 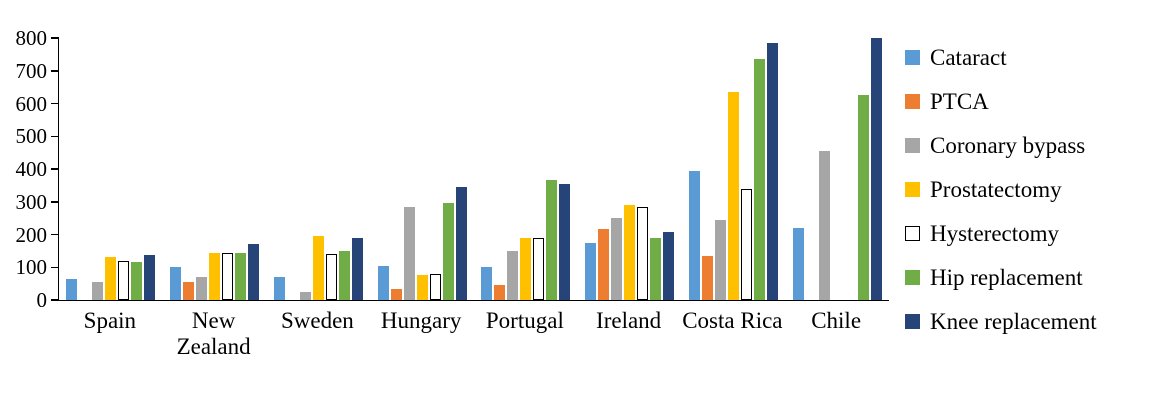 I want to click on bar-group-chile, so click(x=837, y=169).